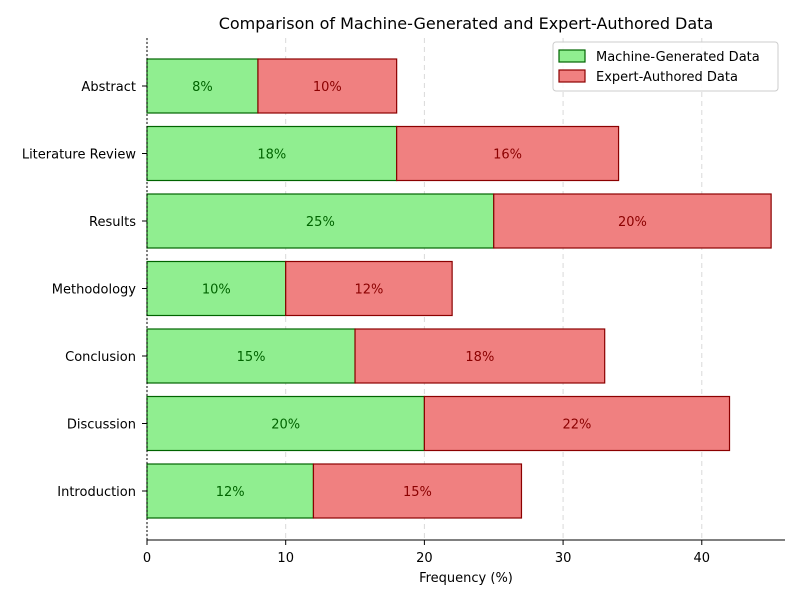 Image resolution: width=800 pixels, height=600 pixels. What do you see at coordinates (94, 290) in the screenshot?
I see `y-tick-label: Methodology` at bounding box center [94, 290].